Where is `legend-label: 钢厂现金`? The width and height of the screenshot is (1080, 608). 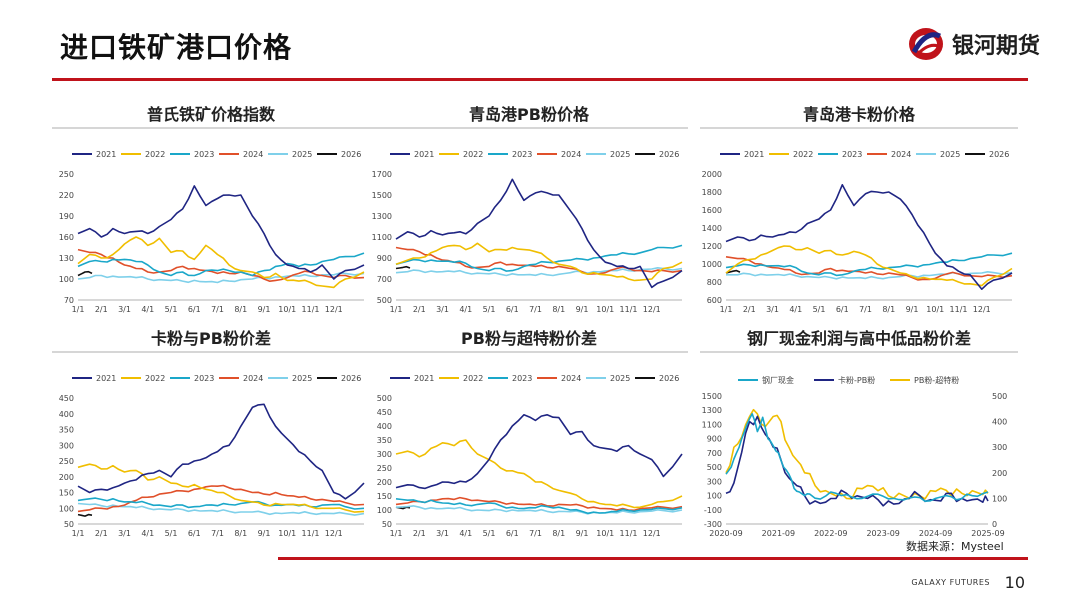
legend-label: 钢厂现金 is located at coordinates (778, 380).